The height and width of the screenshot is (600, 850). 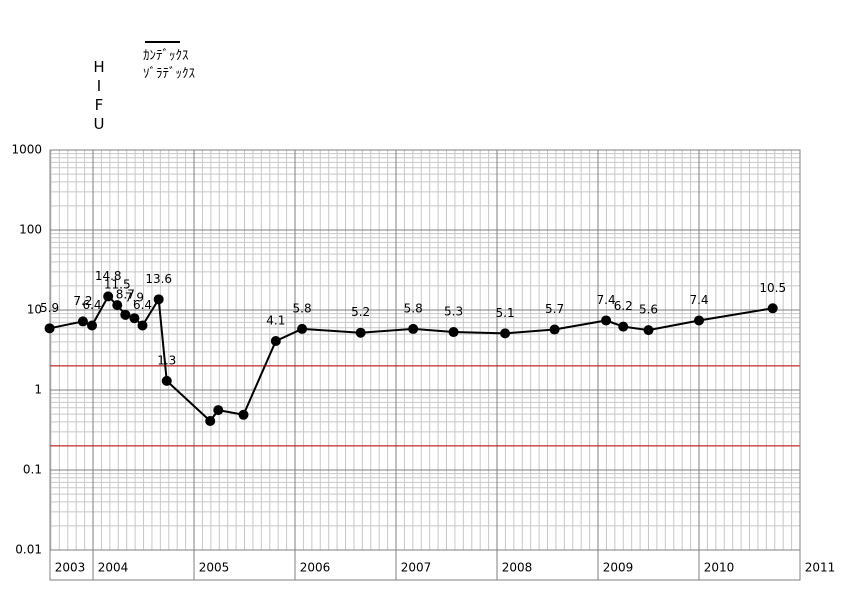 What do you see at coordinates (214, 568) in the screenshot?
I see `x-tick-label: 2005` at bounding box center [214, 568].